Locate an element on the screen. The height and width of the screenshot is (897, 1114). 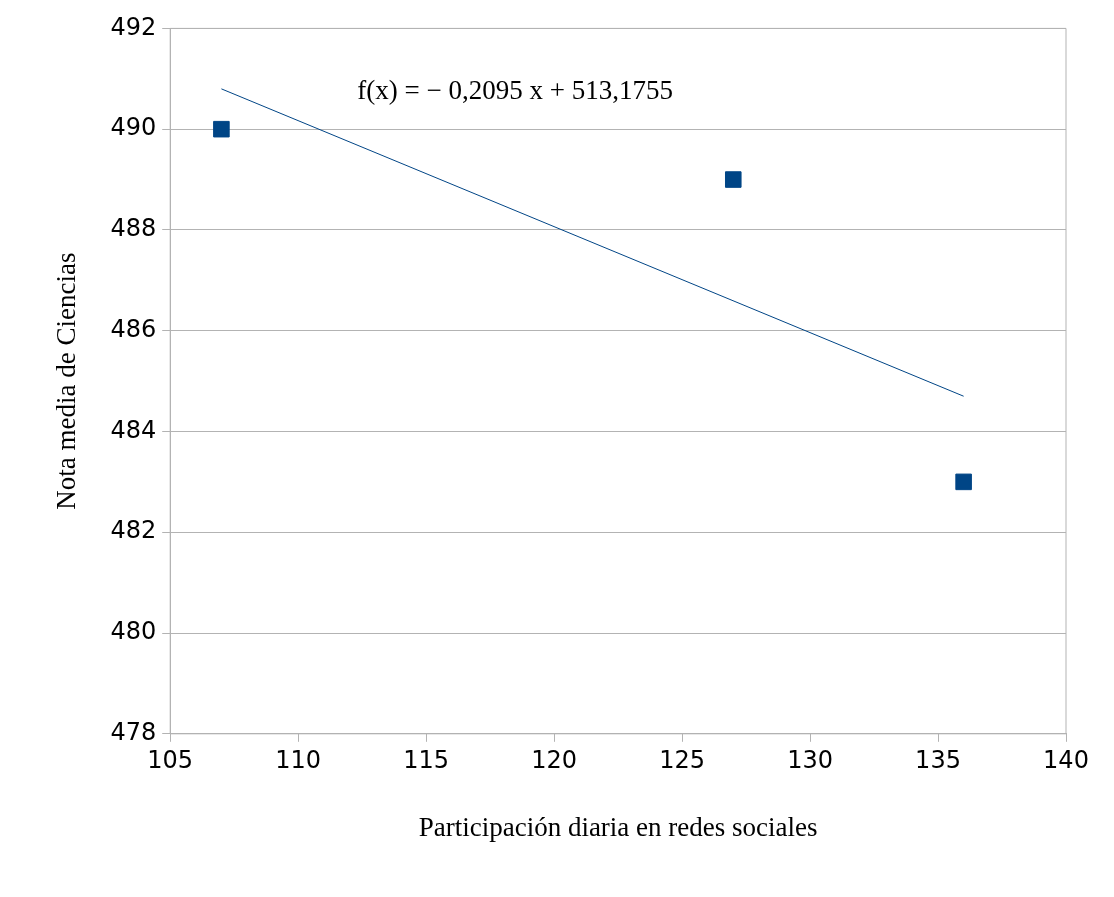
x-tick-label: 140 is located at coordinates (1066, 760).